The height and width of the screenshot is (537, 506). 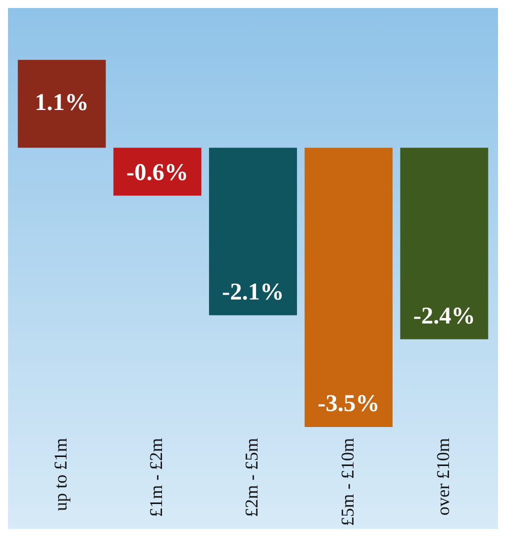 I want to click on x-tick-label: £5m - £10m, so click(x=347, y=482).